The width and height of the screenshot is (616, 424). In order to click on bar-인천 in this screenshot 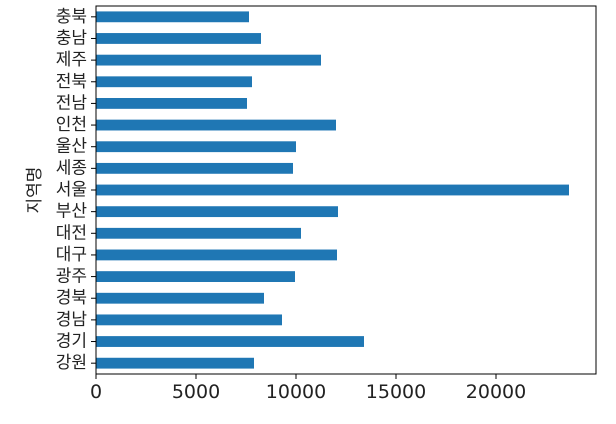, I will do `click(216, 125)`.